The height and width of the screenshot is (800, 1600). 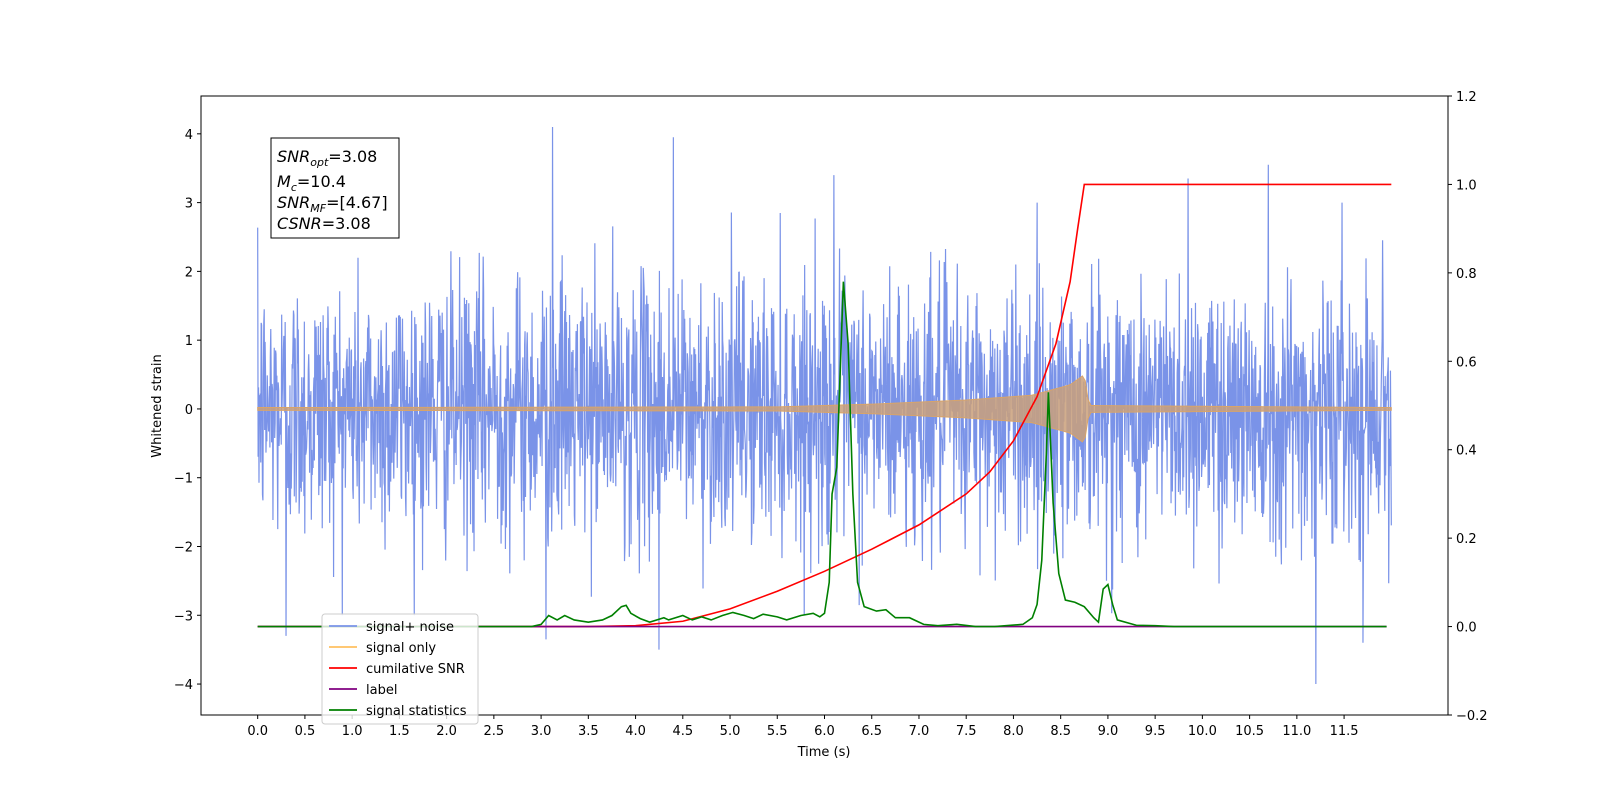 I want to click on y-tick-label: −3, so click(x=183, y=616).